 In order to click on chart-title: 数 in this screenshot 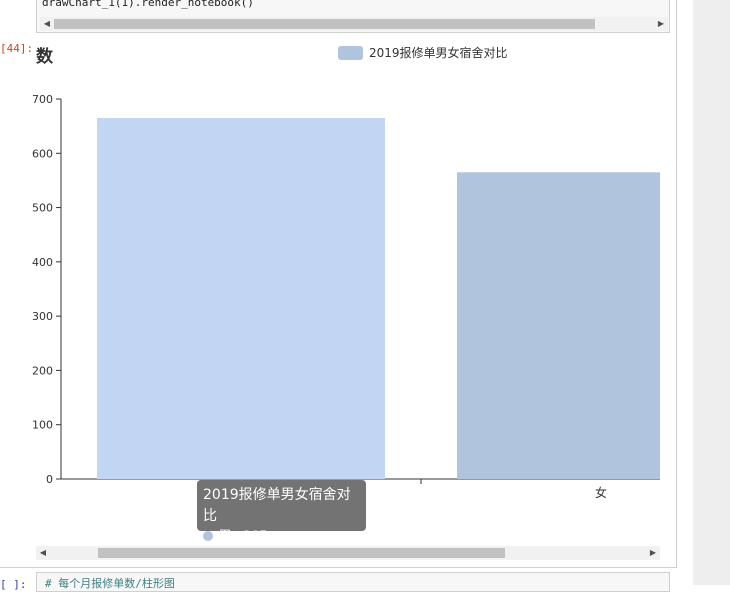, I will do `click(44, 57)`.